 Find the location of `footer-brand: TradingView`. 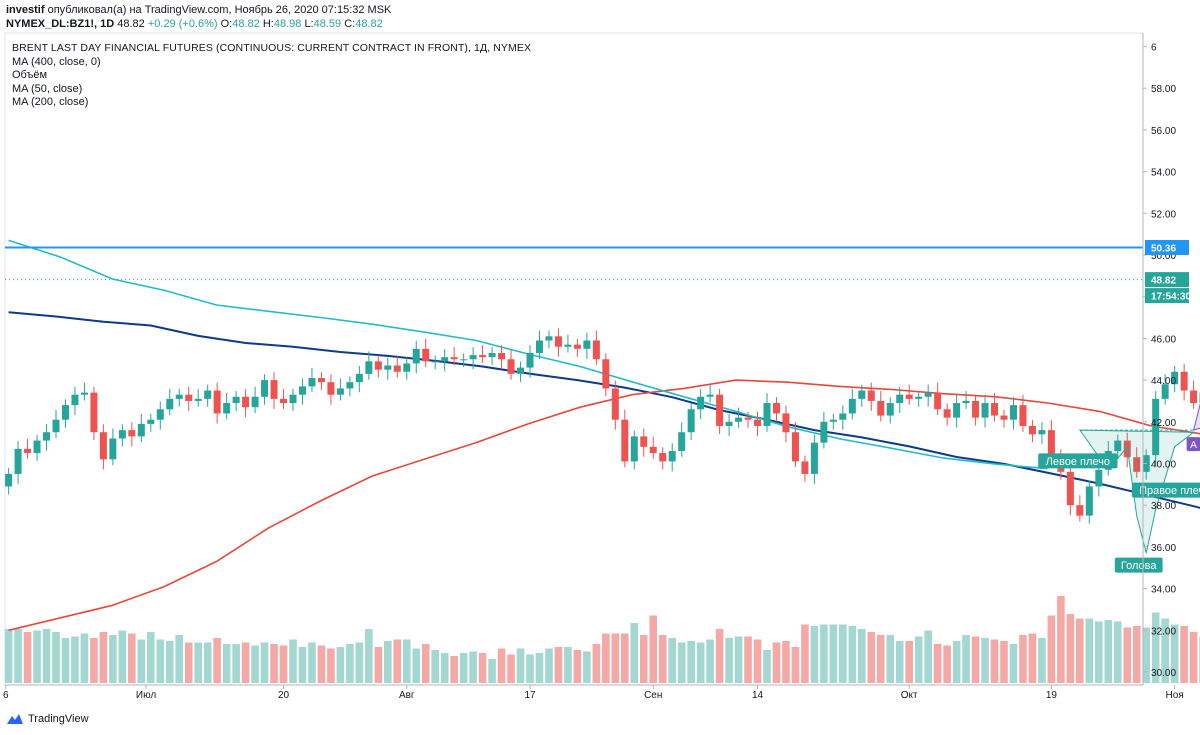

footer-brand: TradingView is located at coordinates (47, 719).